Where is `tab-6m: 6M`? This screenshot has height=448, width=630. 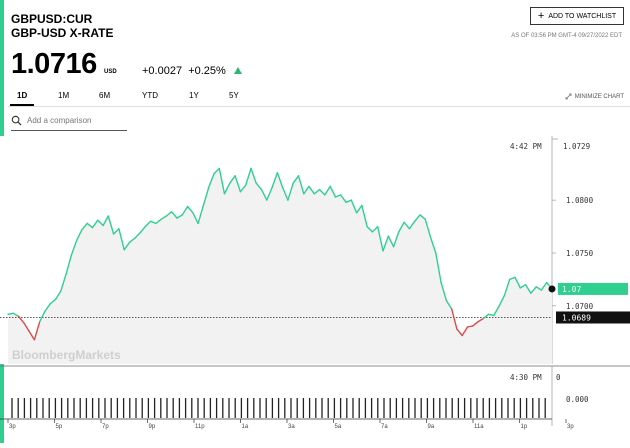 tab-6m: 6M is located at coordinates (105, 95).